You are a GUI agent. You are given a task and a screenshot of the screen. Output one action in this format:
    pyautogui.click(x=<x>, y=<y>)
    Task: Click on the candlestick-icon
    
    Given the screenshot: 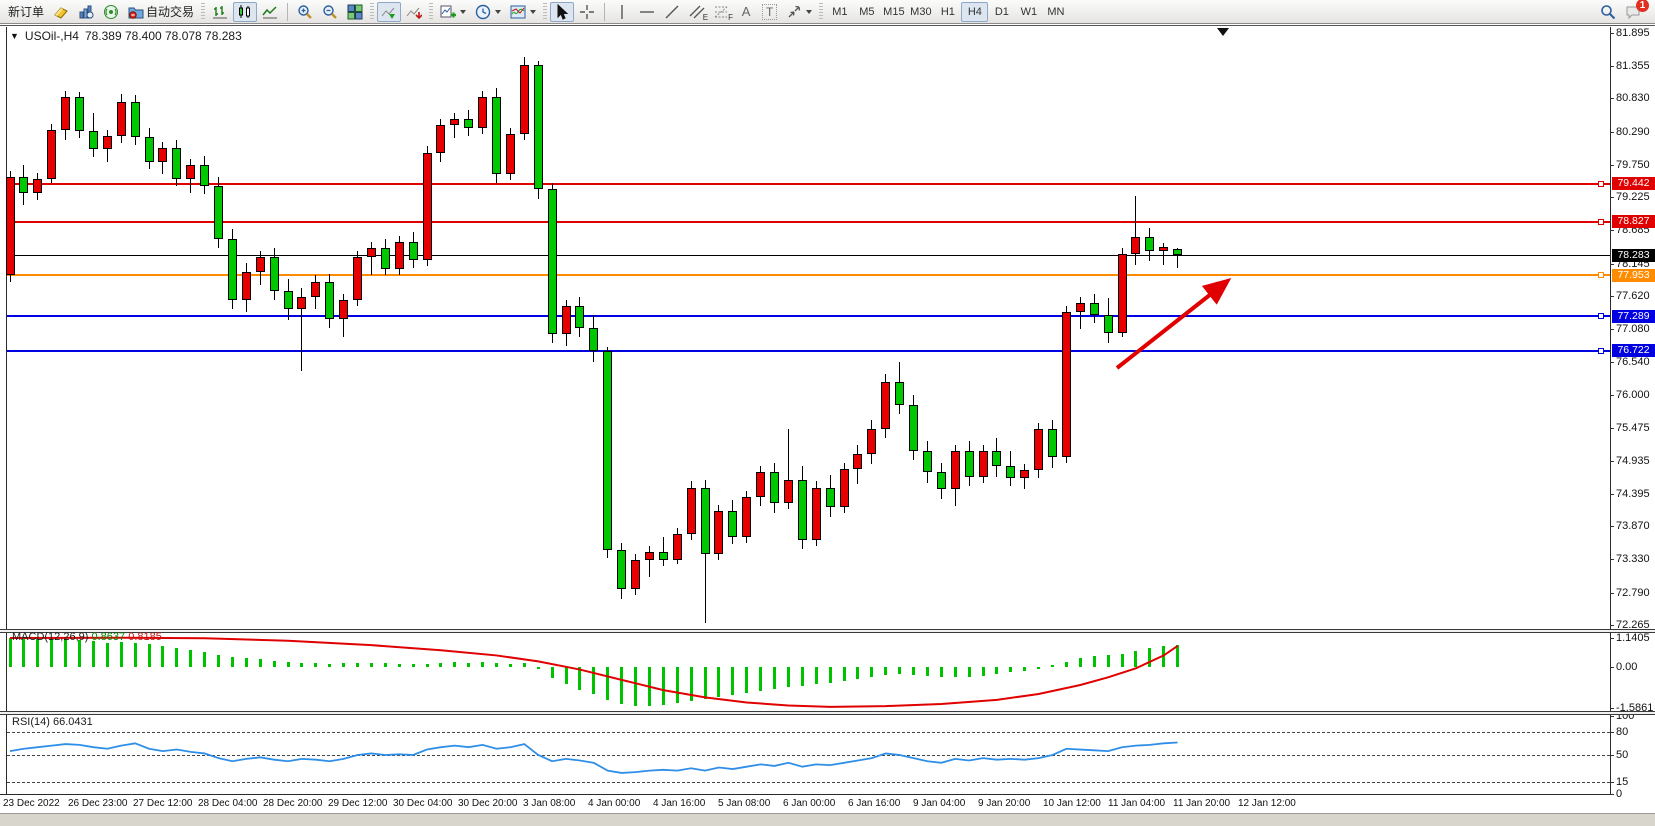 What is the action you would take?
    pyautogui.click(x=245, y=11)
    